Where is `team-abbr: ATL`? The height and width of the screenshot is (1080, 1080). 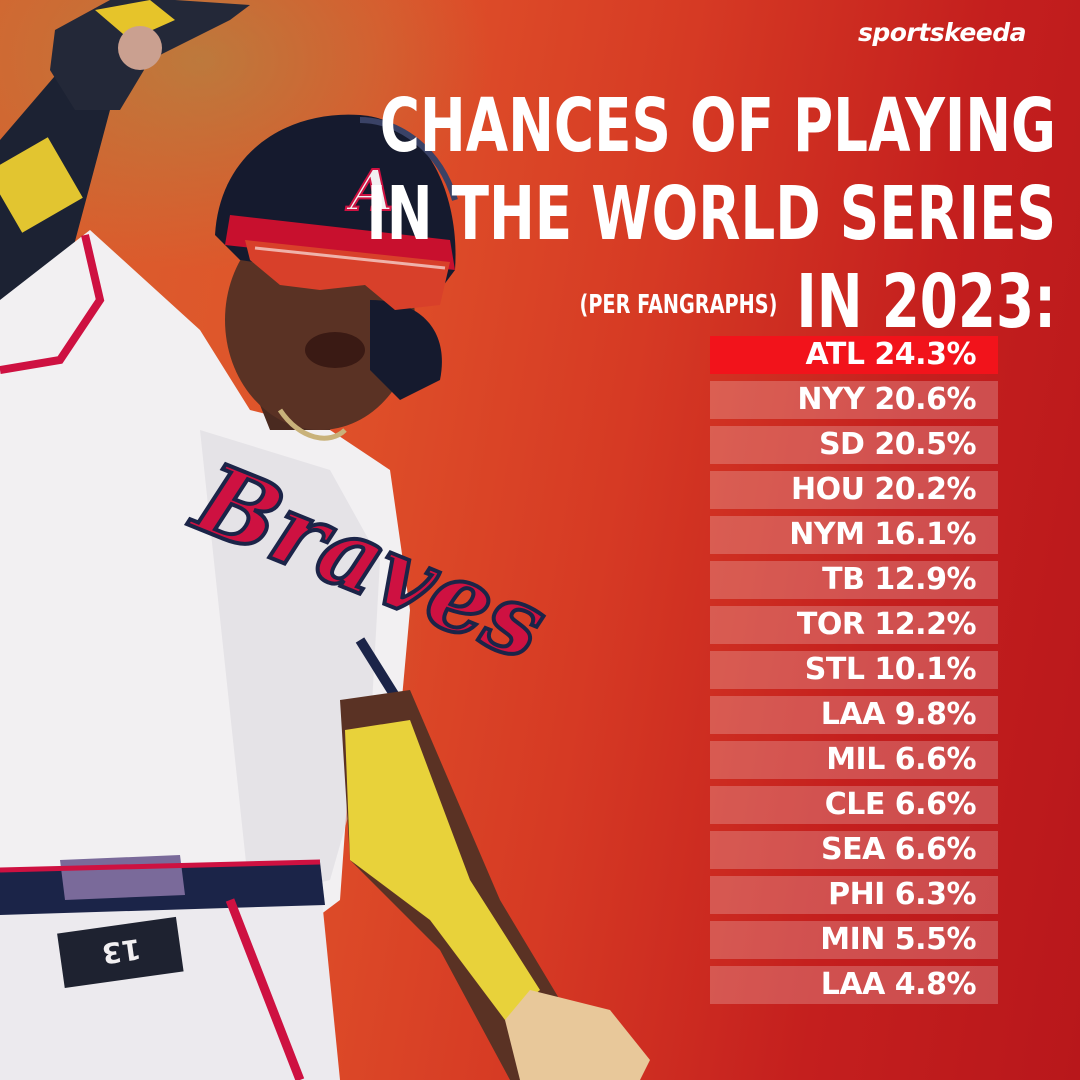 team-abbr: ATL is located at coordinates (835, 354).